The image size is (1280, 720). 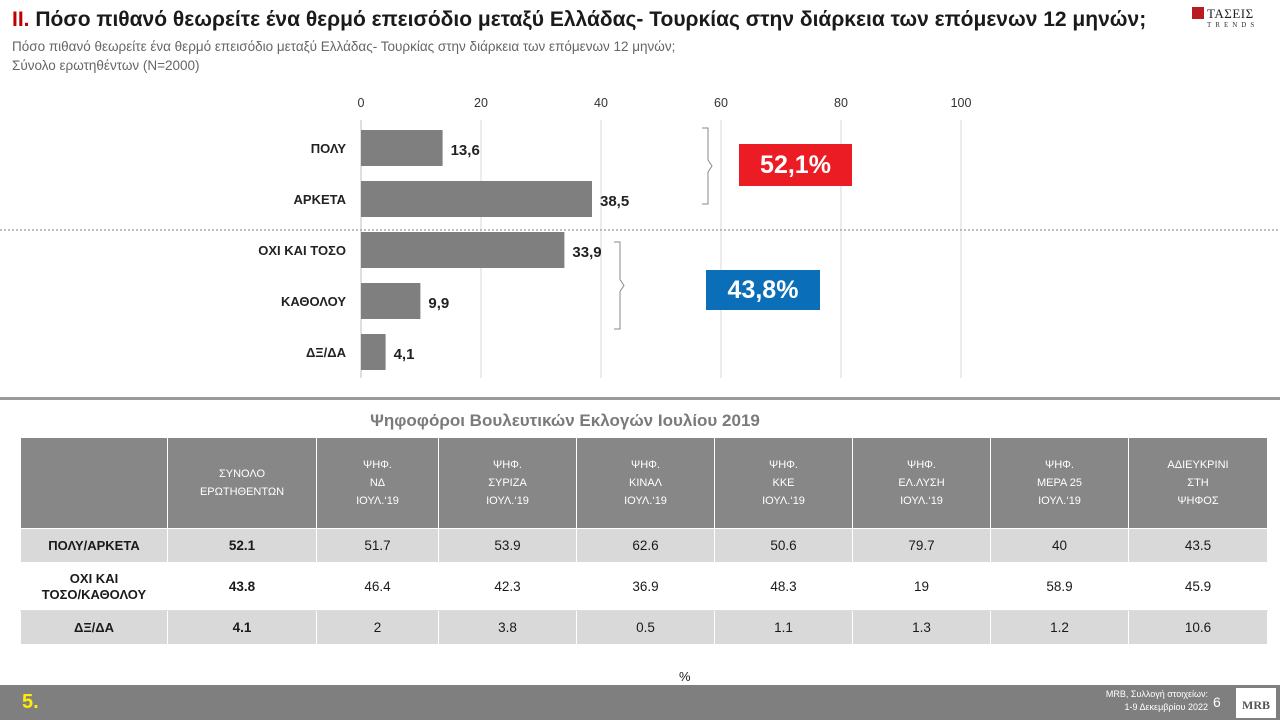 I want to click on value-cell: 1.1, so click(x=783, y=627).